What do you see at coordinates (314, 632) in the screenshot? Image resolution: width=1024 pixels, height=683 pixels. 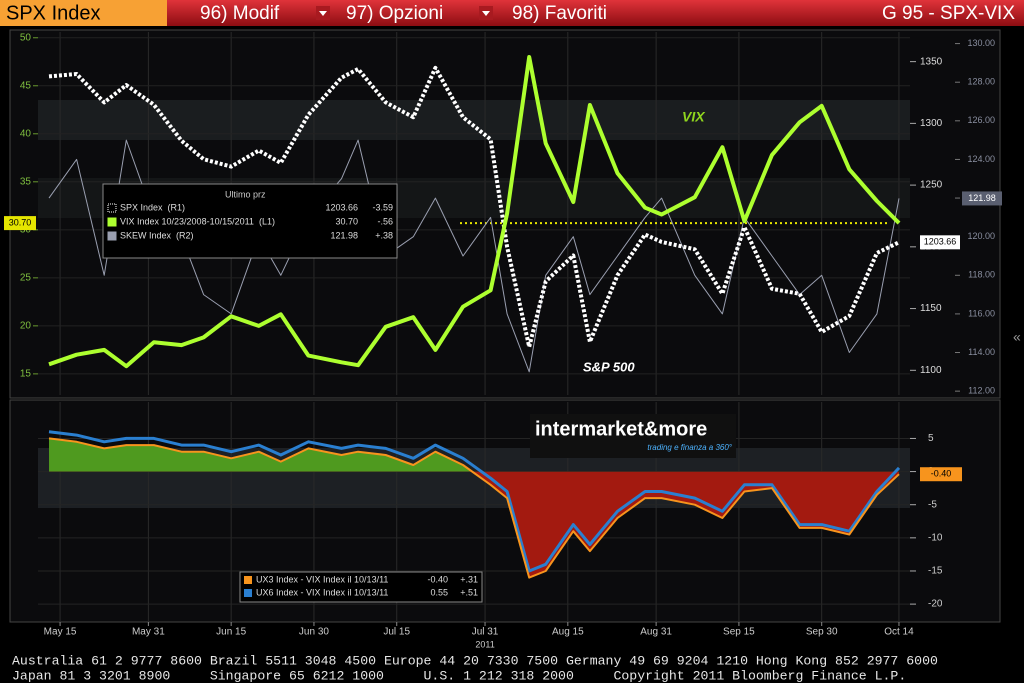 I see `x-tick-label: Jun 30` at bounding box center [314, 632].